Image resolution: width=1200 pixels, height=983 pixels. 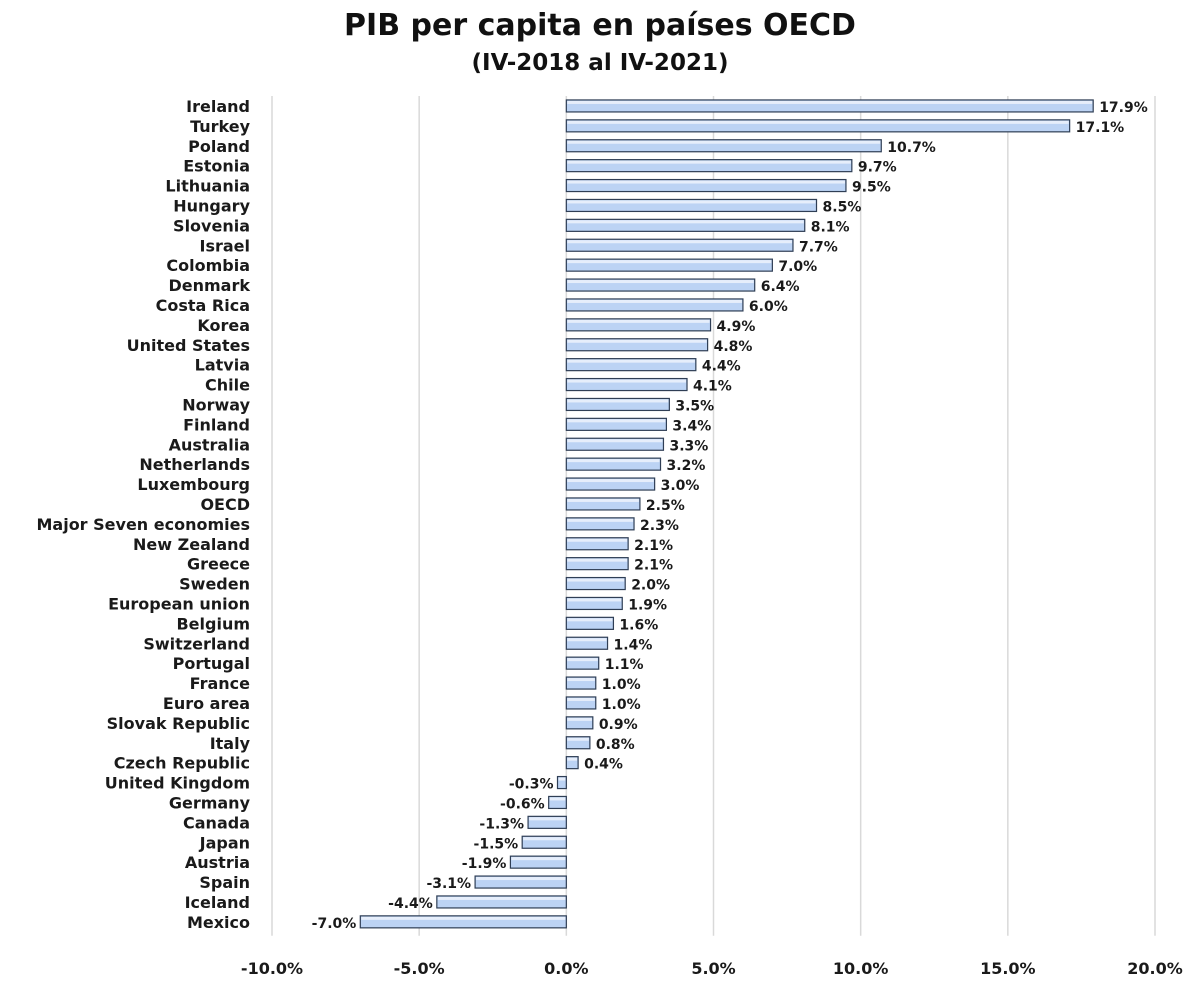 I want to click on data-label: 4.1%, so click(x=712, y=387).